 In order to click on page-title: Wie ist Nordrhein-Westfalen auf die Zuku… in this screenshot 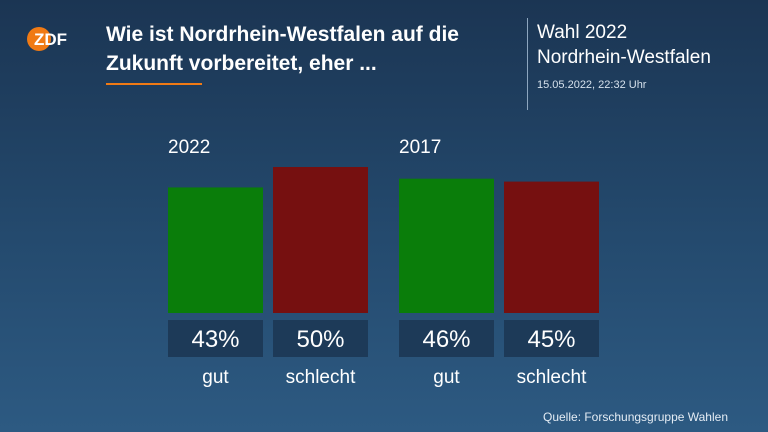, I will do `click(282, 49)`.